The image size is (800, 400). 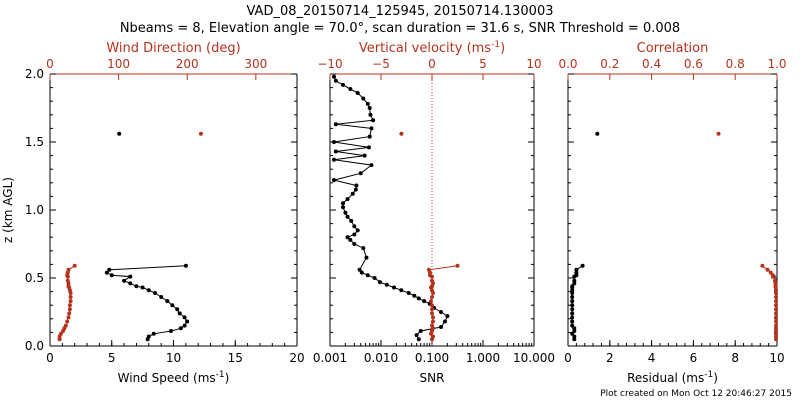 What do you see at coordinates (696, 394) in the screenshot?
I see `footer-text: Plot created on Mon Oct 12 20:46:27 2015` at bounding box center [696, 394].